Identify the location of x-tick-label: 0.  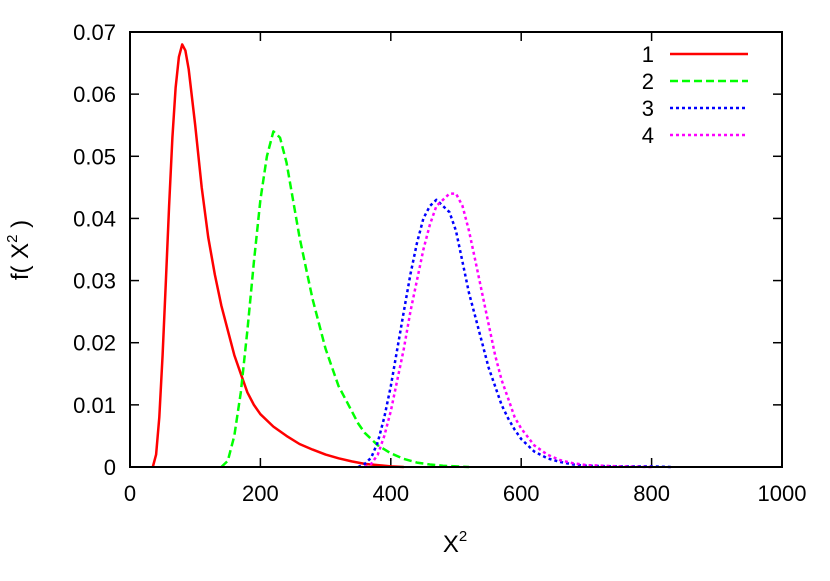
(130, 493).